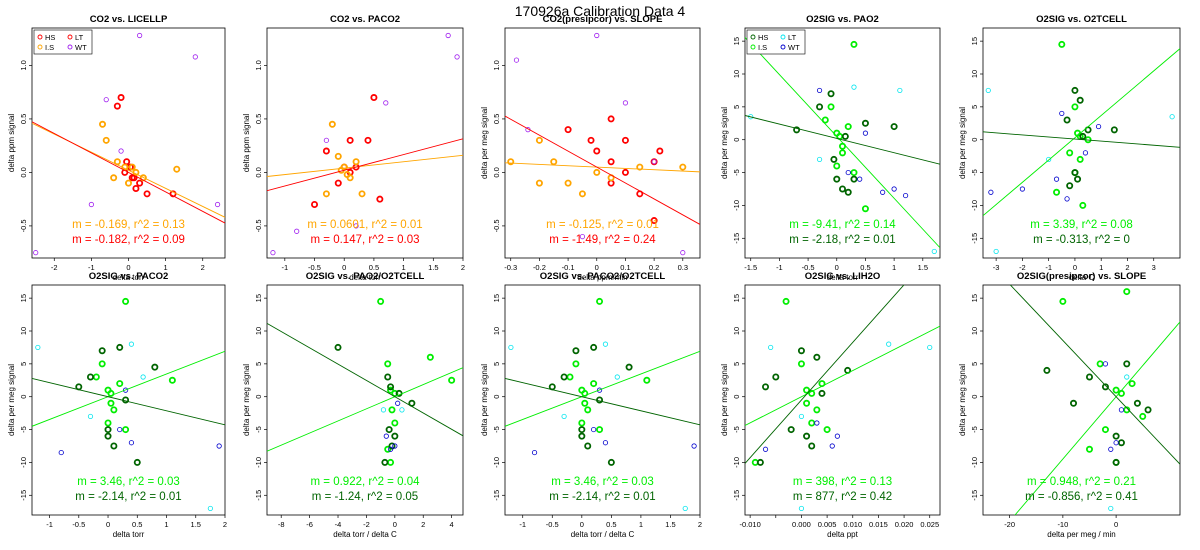 The image size is (1200, 550). Describe the element at coordinates (365, 144) in the screenshot. I see `plot-area` at that location.